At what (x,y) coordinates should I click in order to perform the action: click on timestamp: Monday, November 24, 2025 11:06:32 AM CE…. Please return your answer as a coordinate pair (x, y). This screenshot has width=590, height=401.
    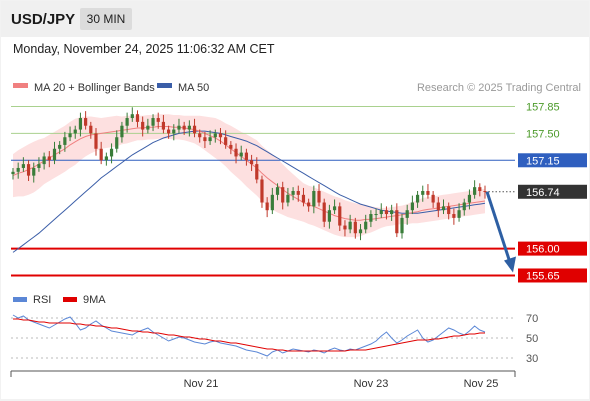
    Looking at the image, I should click on (144, 49).